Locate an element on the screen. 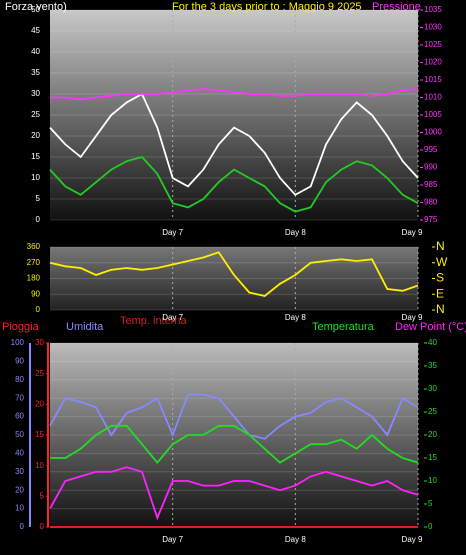 The height and width of the screenshot is (555, 466). tick-label: 45 is located at coordinates (35, 30).